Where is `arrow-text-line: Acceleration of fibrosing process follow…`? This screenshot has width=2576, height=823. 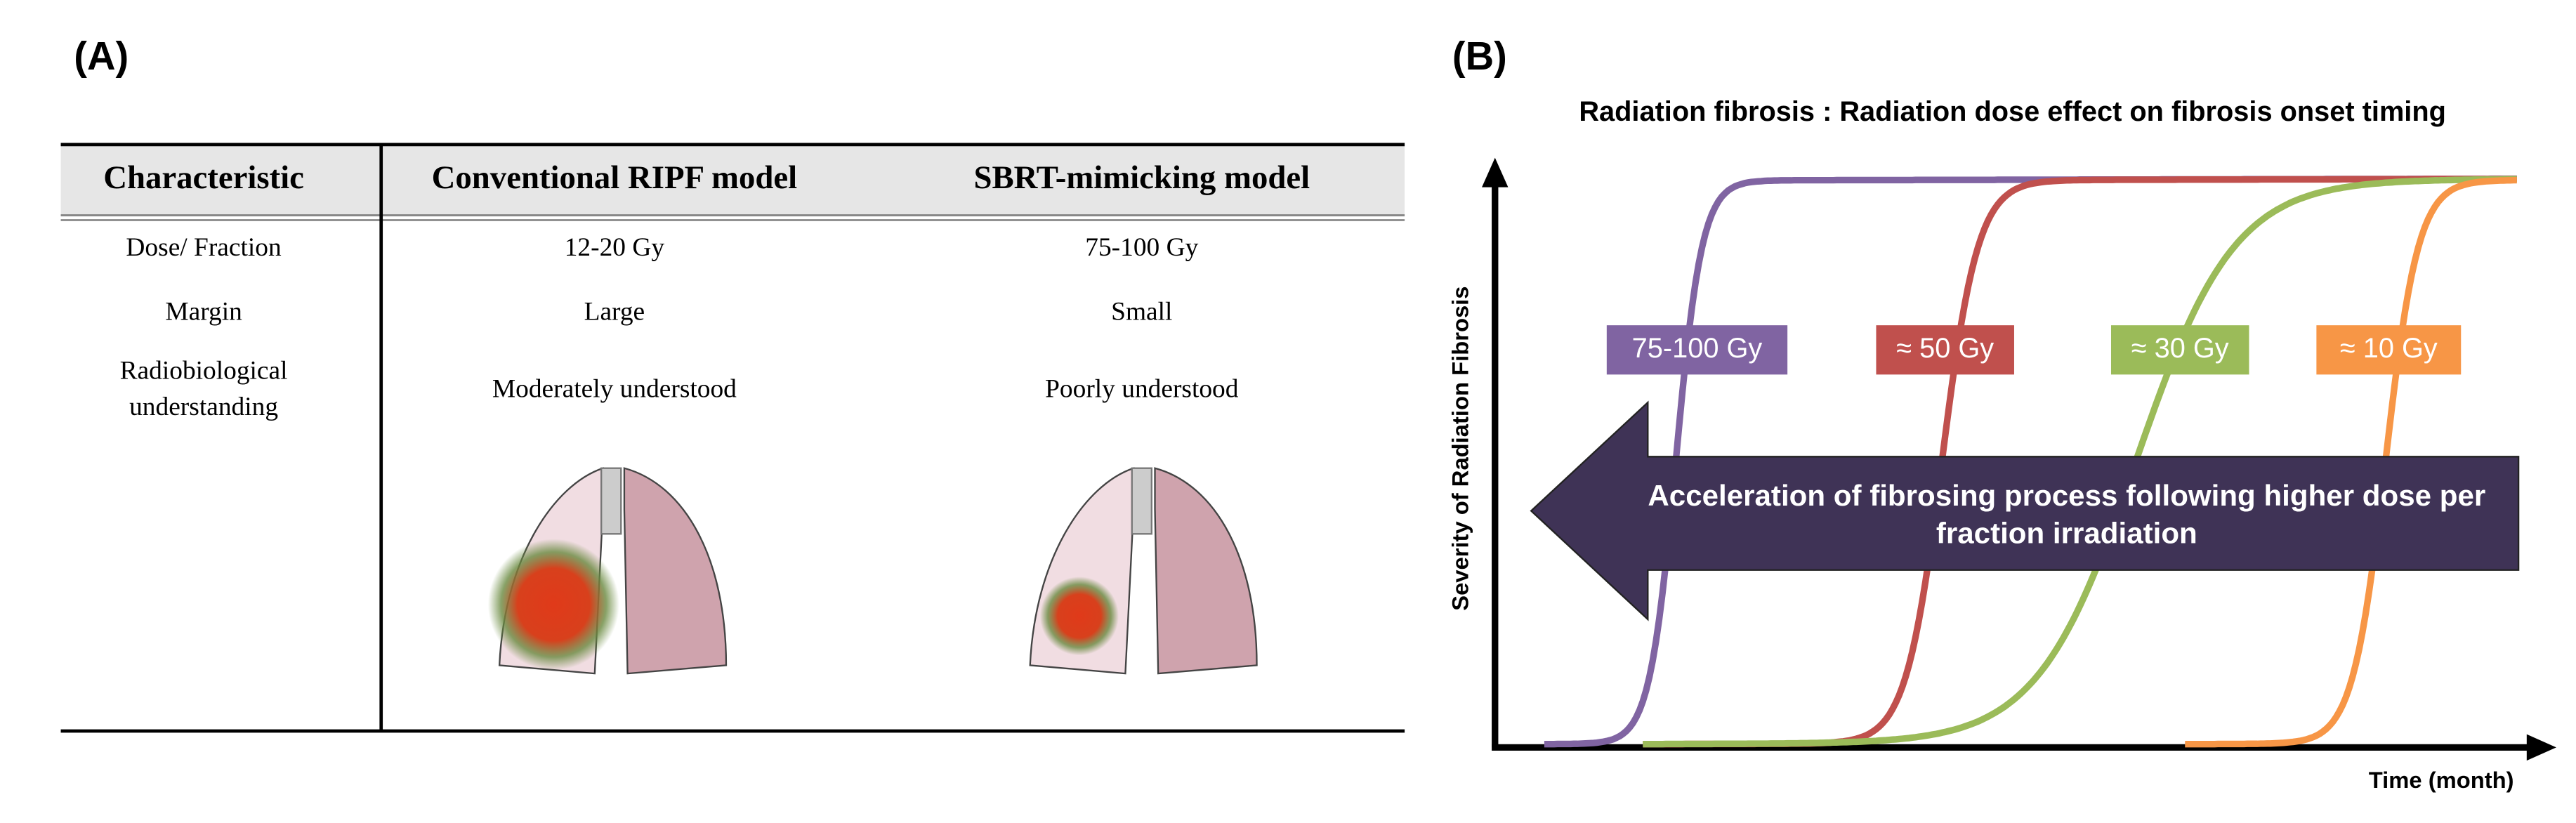 arrow-text-line: Acceleration of fibrosing process follow… is located at coordinates (2066, 495).